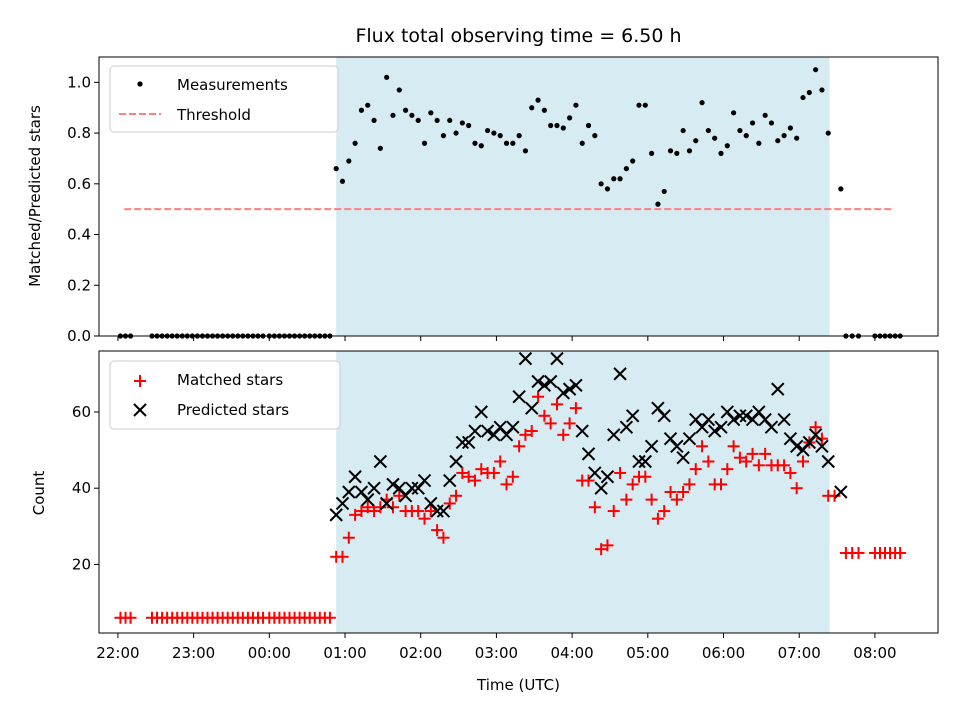  Describe the element at coordinates (140, 381) in the screenshot. I see `matched-legend-marker` at that location.